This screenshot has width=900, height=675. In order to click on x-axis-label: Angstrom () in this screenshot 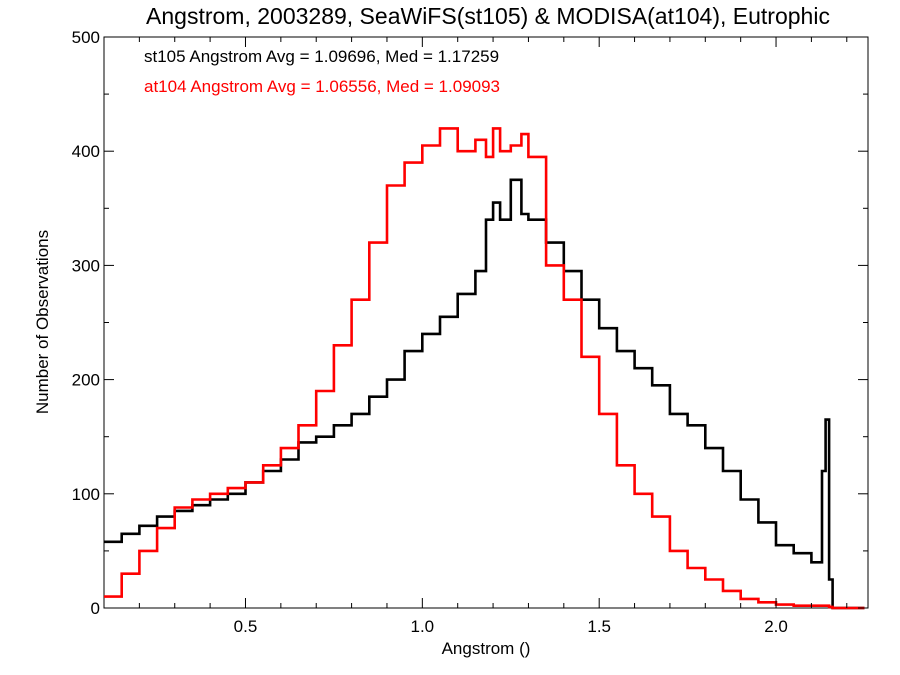, I will do `click(486, 648)`.